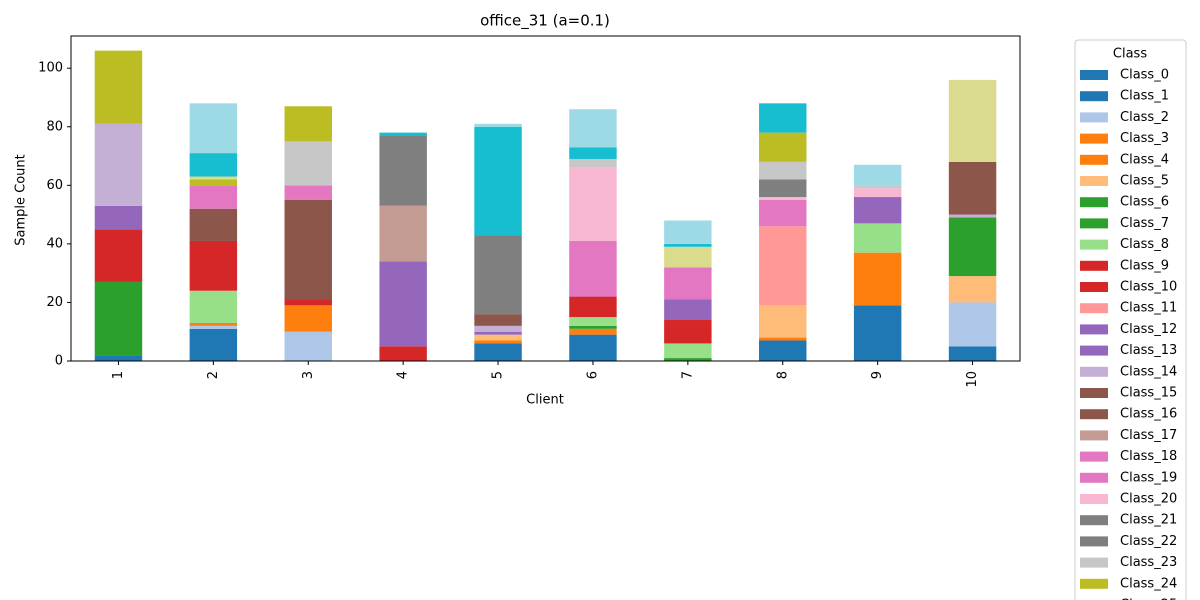 This screenshot has height=600, width=1200. What do you see at coordinates (1144, 75) in the screenshot?
I see `legend-label: Class_0` at bounding box center [1144, 75].